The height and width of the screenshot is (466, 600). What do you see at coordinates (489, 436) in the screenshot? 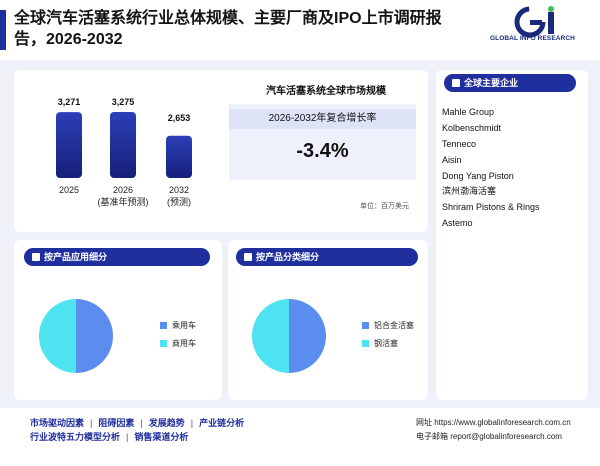
I see `email-link: 电子邮箱 report@globalinforesearch.com` at bounding box center [489, 436].